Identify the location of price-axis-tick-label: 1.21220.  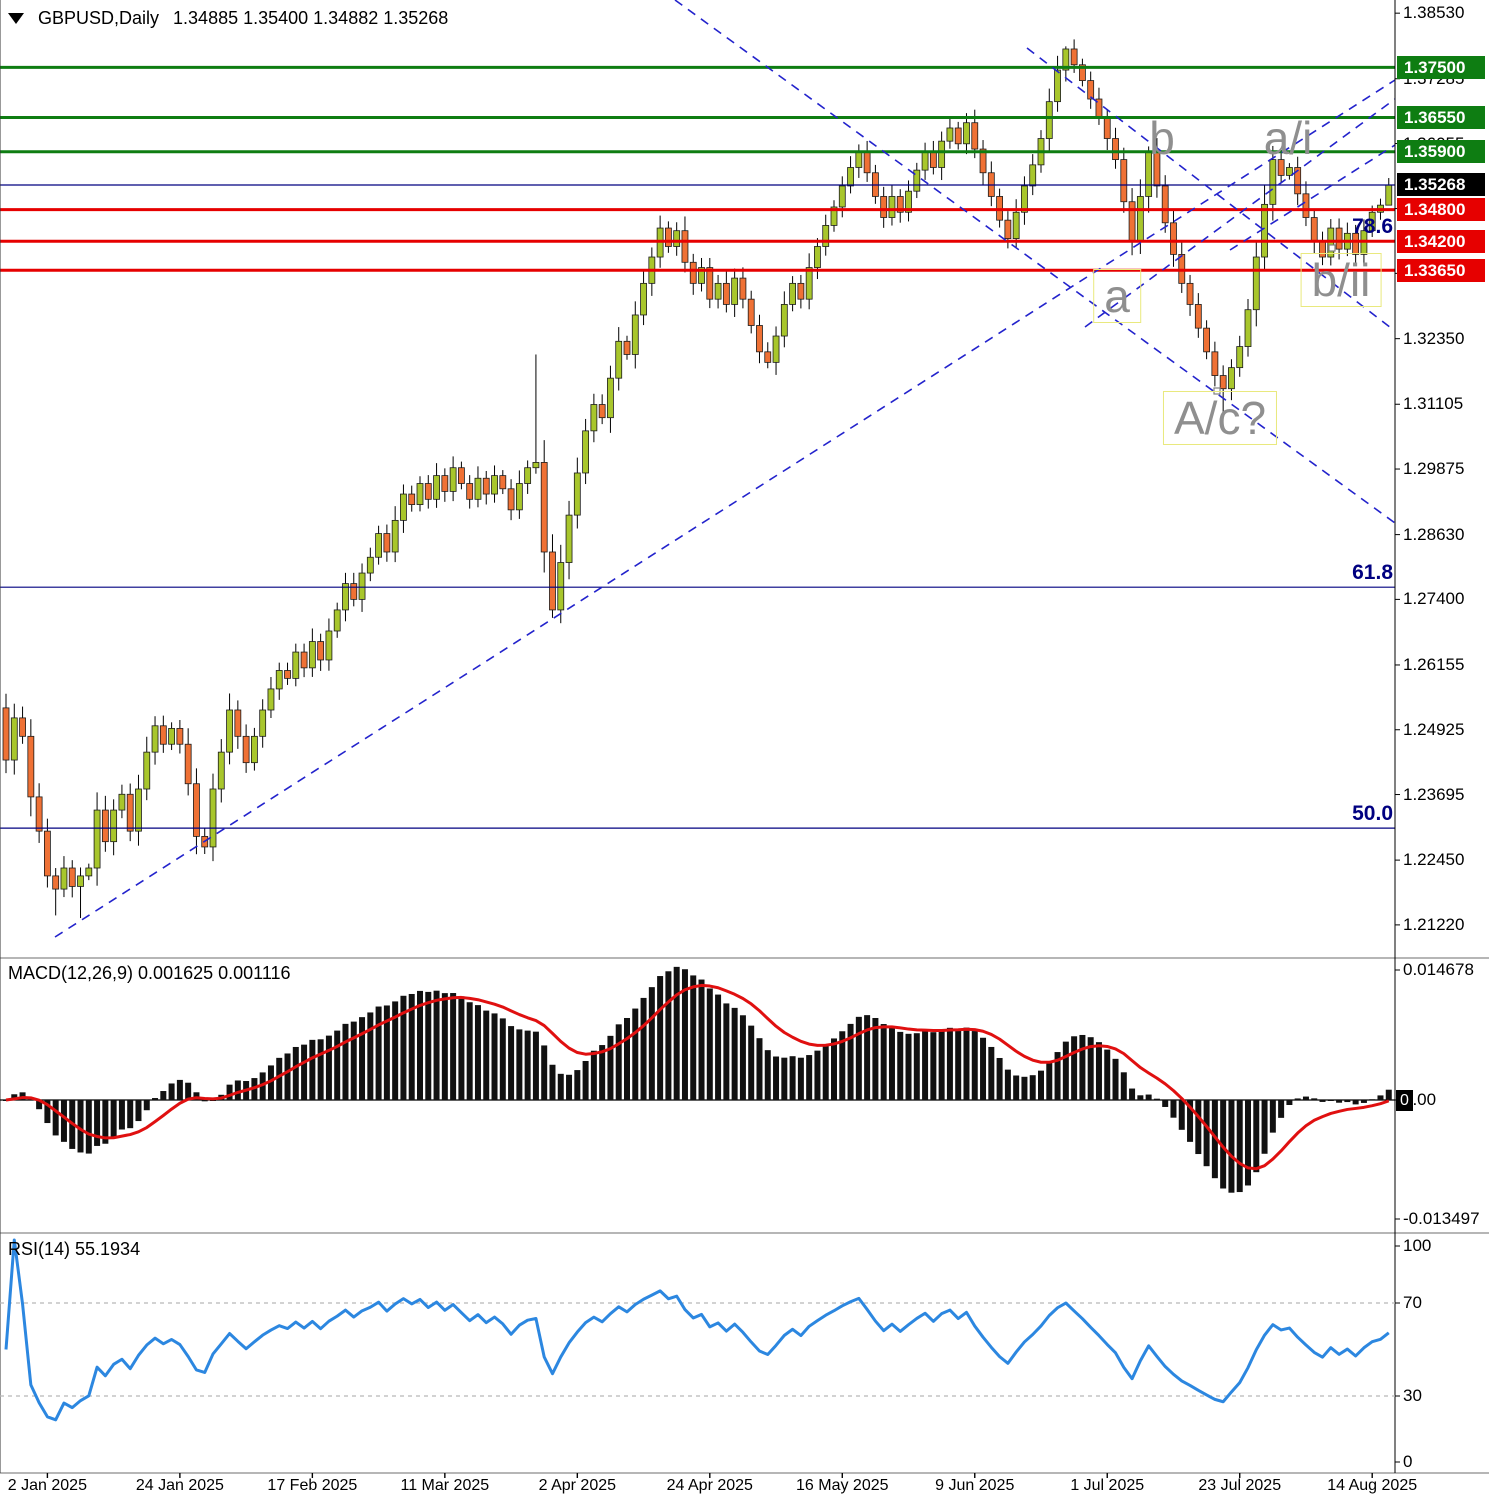
(1434, 924).